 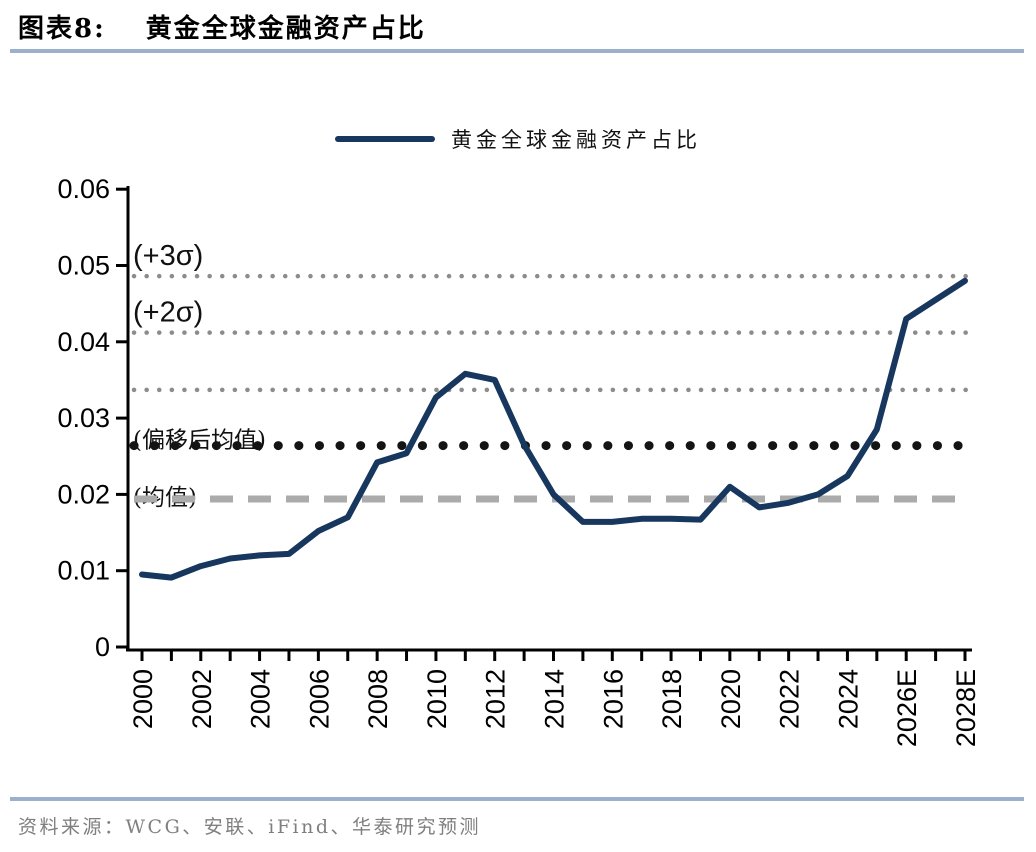 I want to click on y-tick-label-5: 0.05, so click(x=83, y=266).